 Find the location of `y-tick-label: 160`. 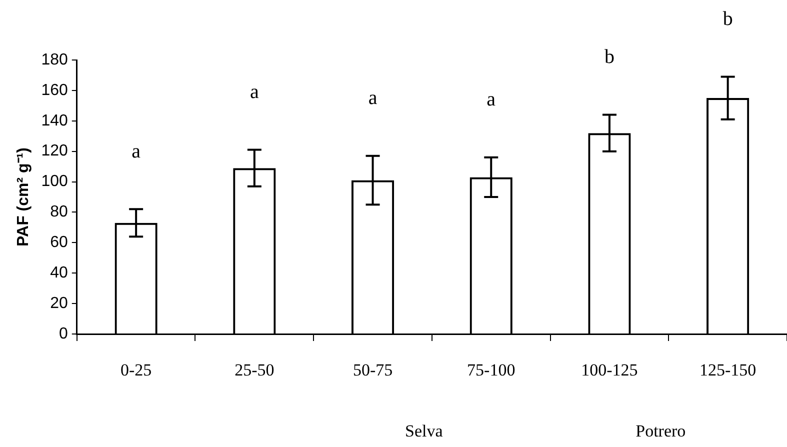

y-tick-label: 160 is located at coordinates (54, 90).